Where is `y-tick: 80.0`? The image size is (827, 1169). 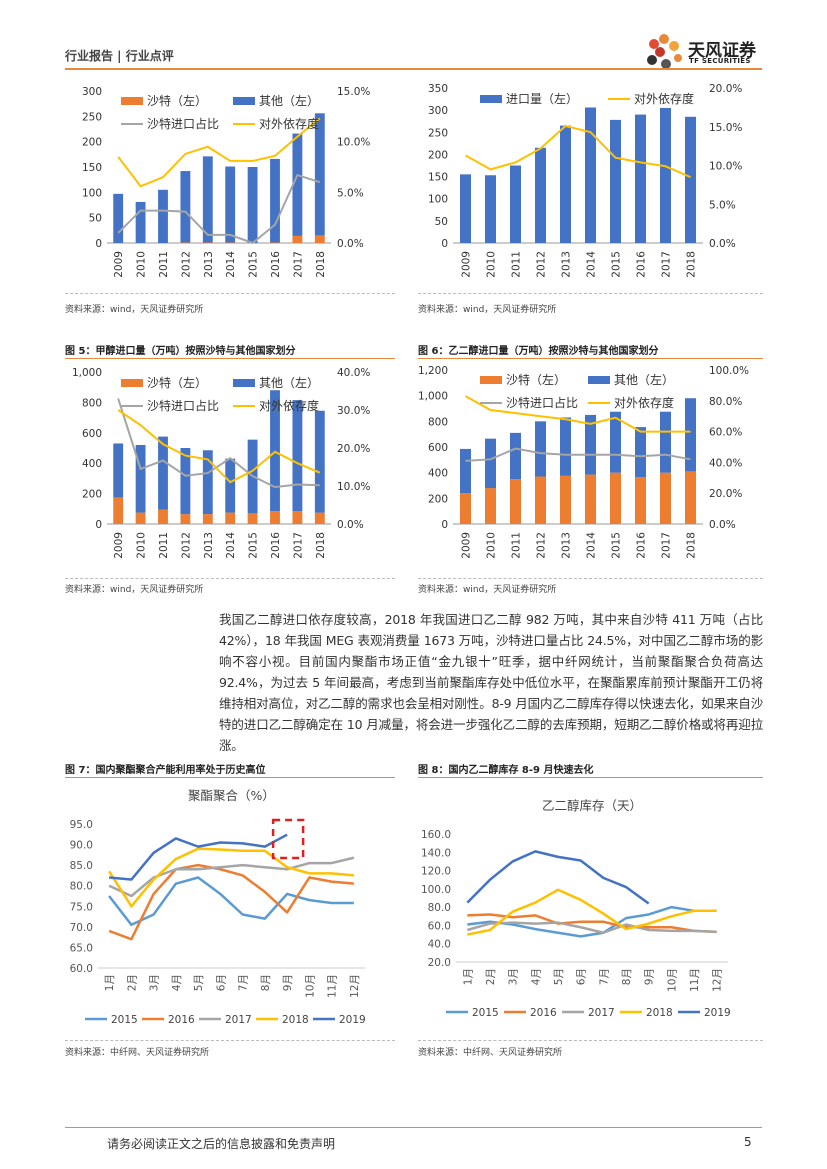
y-tick: 80.0 is located at coordinates (439, 908).